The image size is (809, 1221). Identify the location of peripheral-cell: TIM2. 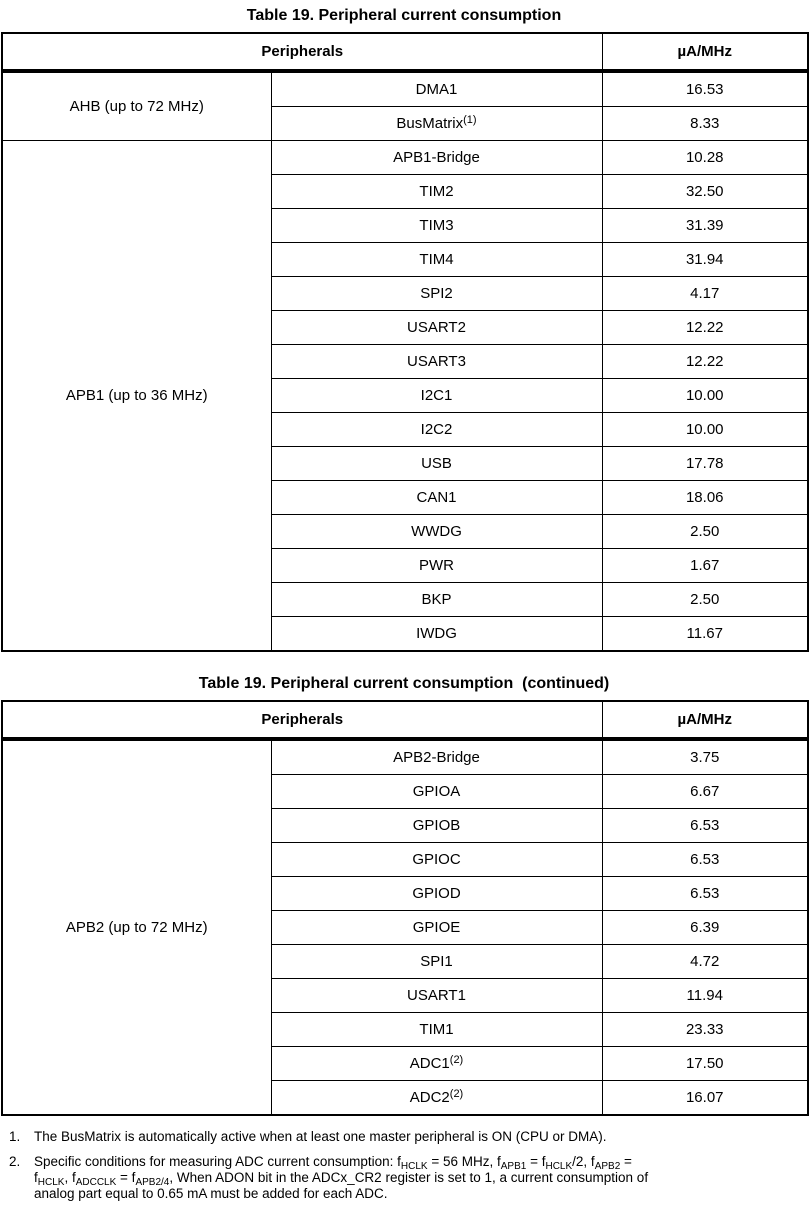
(436, 191).